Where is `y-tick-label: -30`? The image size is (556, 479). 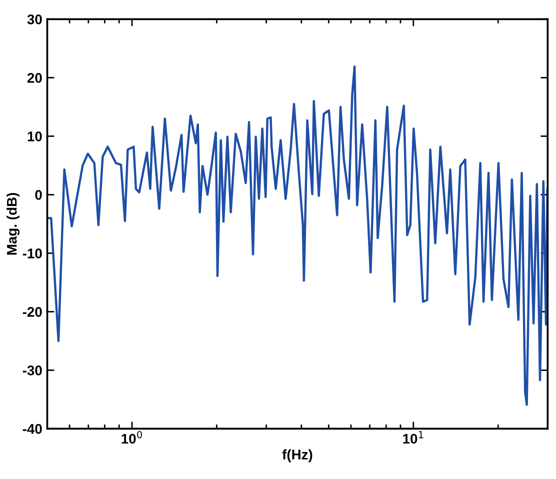 y-tick-label: -30 is located at coordinates (32, 371).